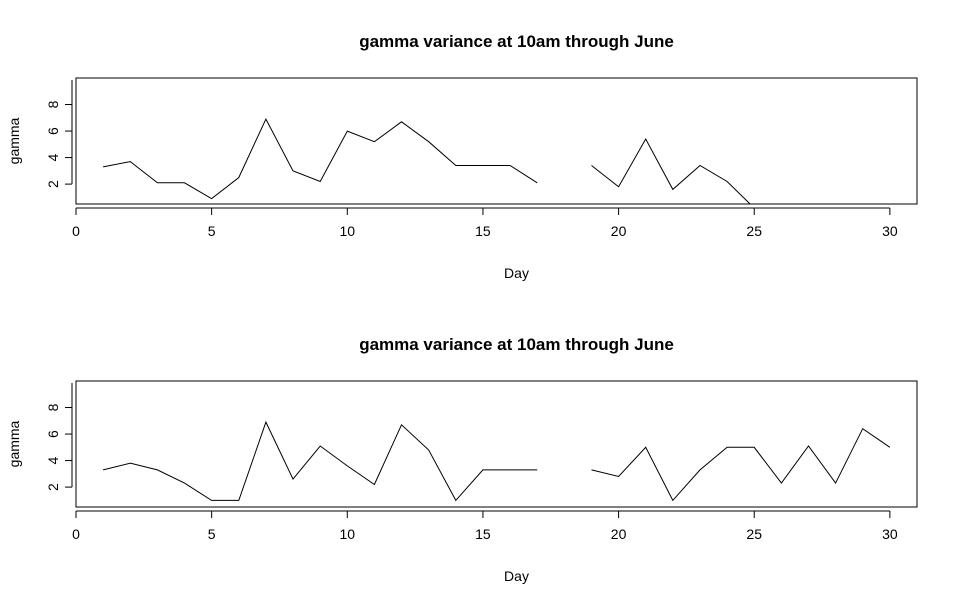  Describe the element at coordinates (890, 231) in the screenshot. I see `x-tick-label-1-6: 30` at that location.